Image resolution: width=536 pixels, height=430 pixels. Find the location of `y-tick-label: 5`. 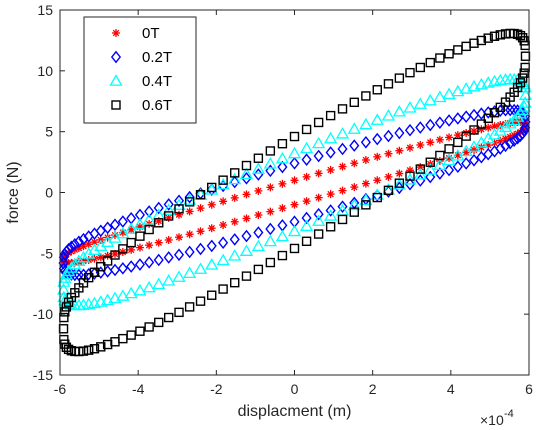

y-tick-label: 5 is located at coordinates (49, 132).